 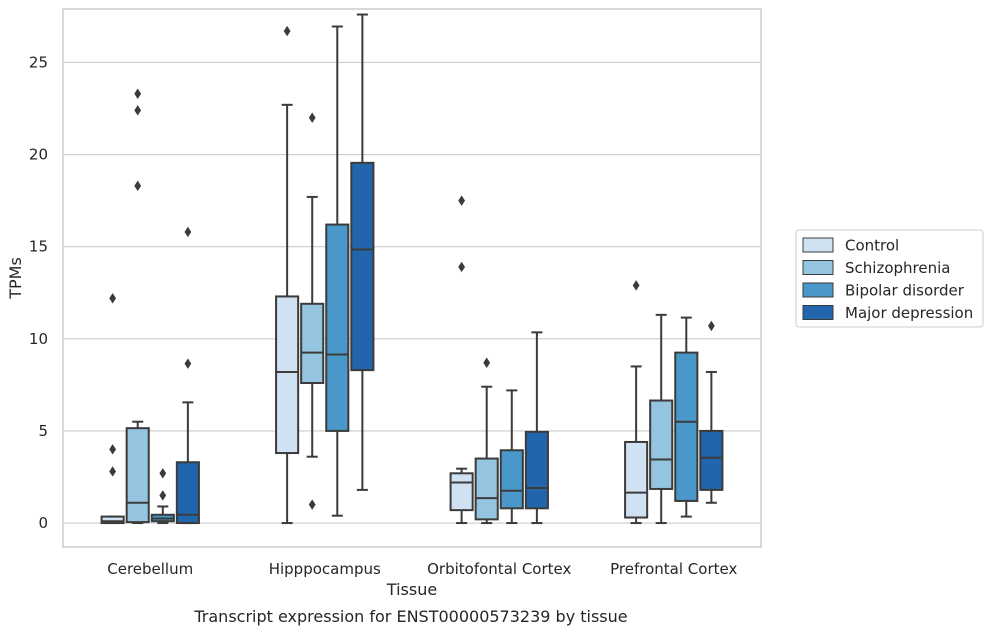 What do you see at coordinates (38, 292) in the screenshot?
I see `y-tick-labels: 0 5 10 15 20 25` at bounding box center [38, 292].